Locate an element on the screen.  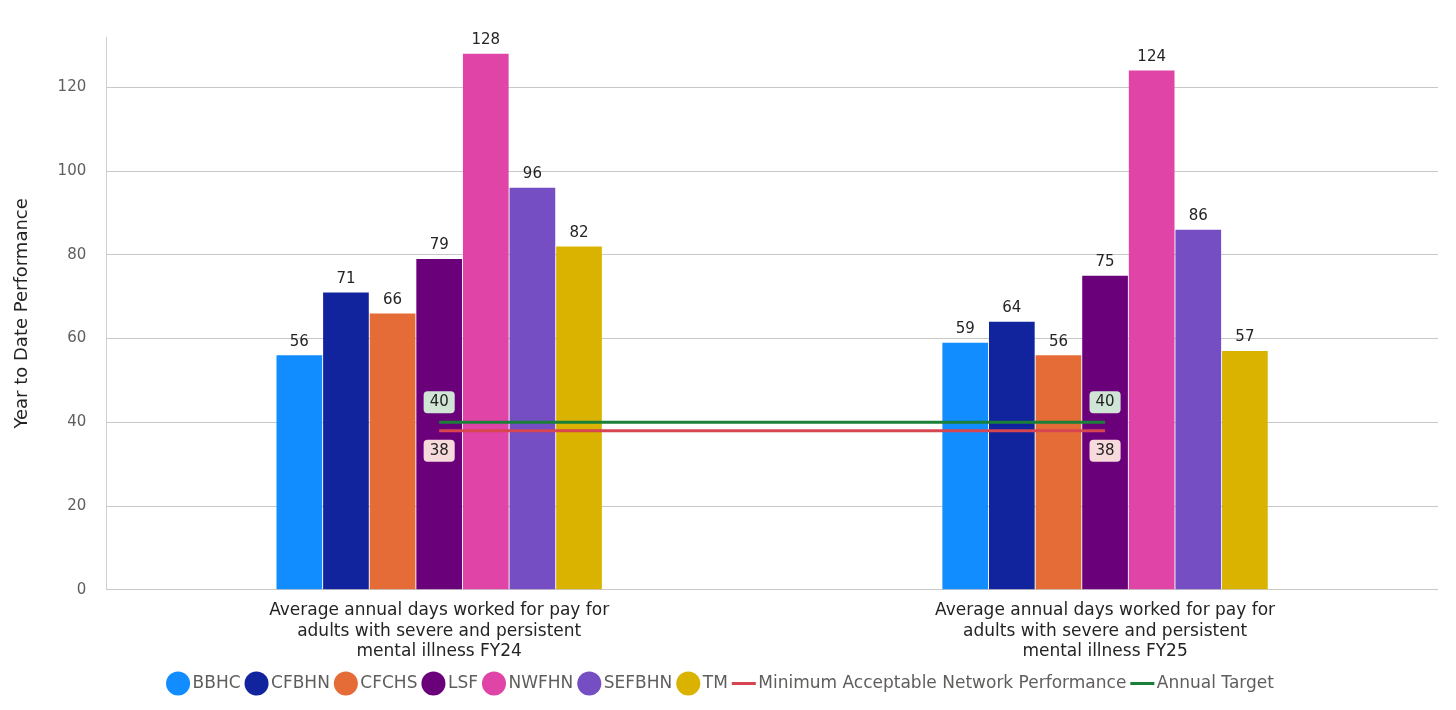
legend-label: LSF is located at coordinates (462, 681).